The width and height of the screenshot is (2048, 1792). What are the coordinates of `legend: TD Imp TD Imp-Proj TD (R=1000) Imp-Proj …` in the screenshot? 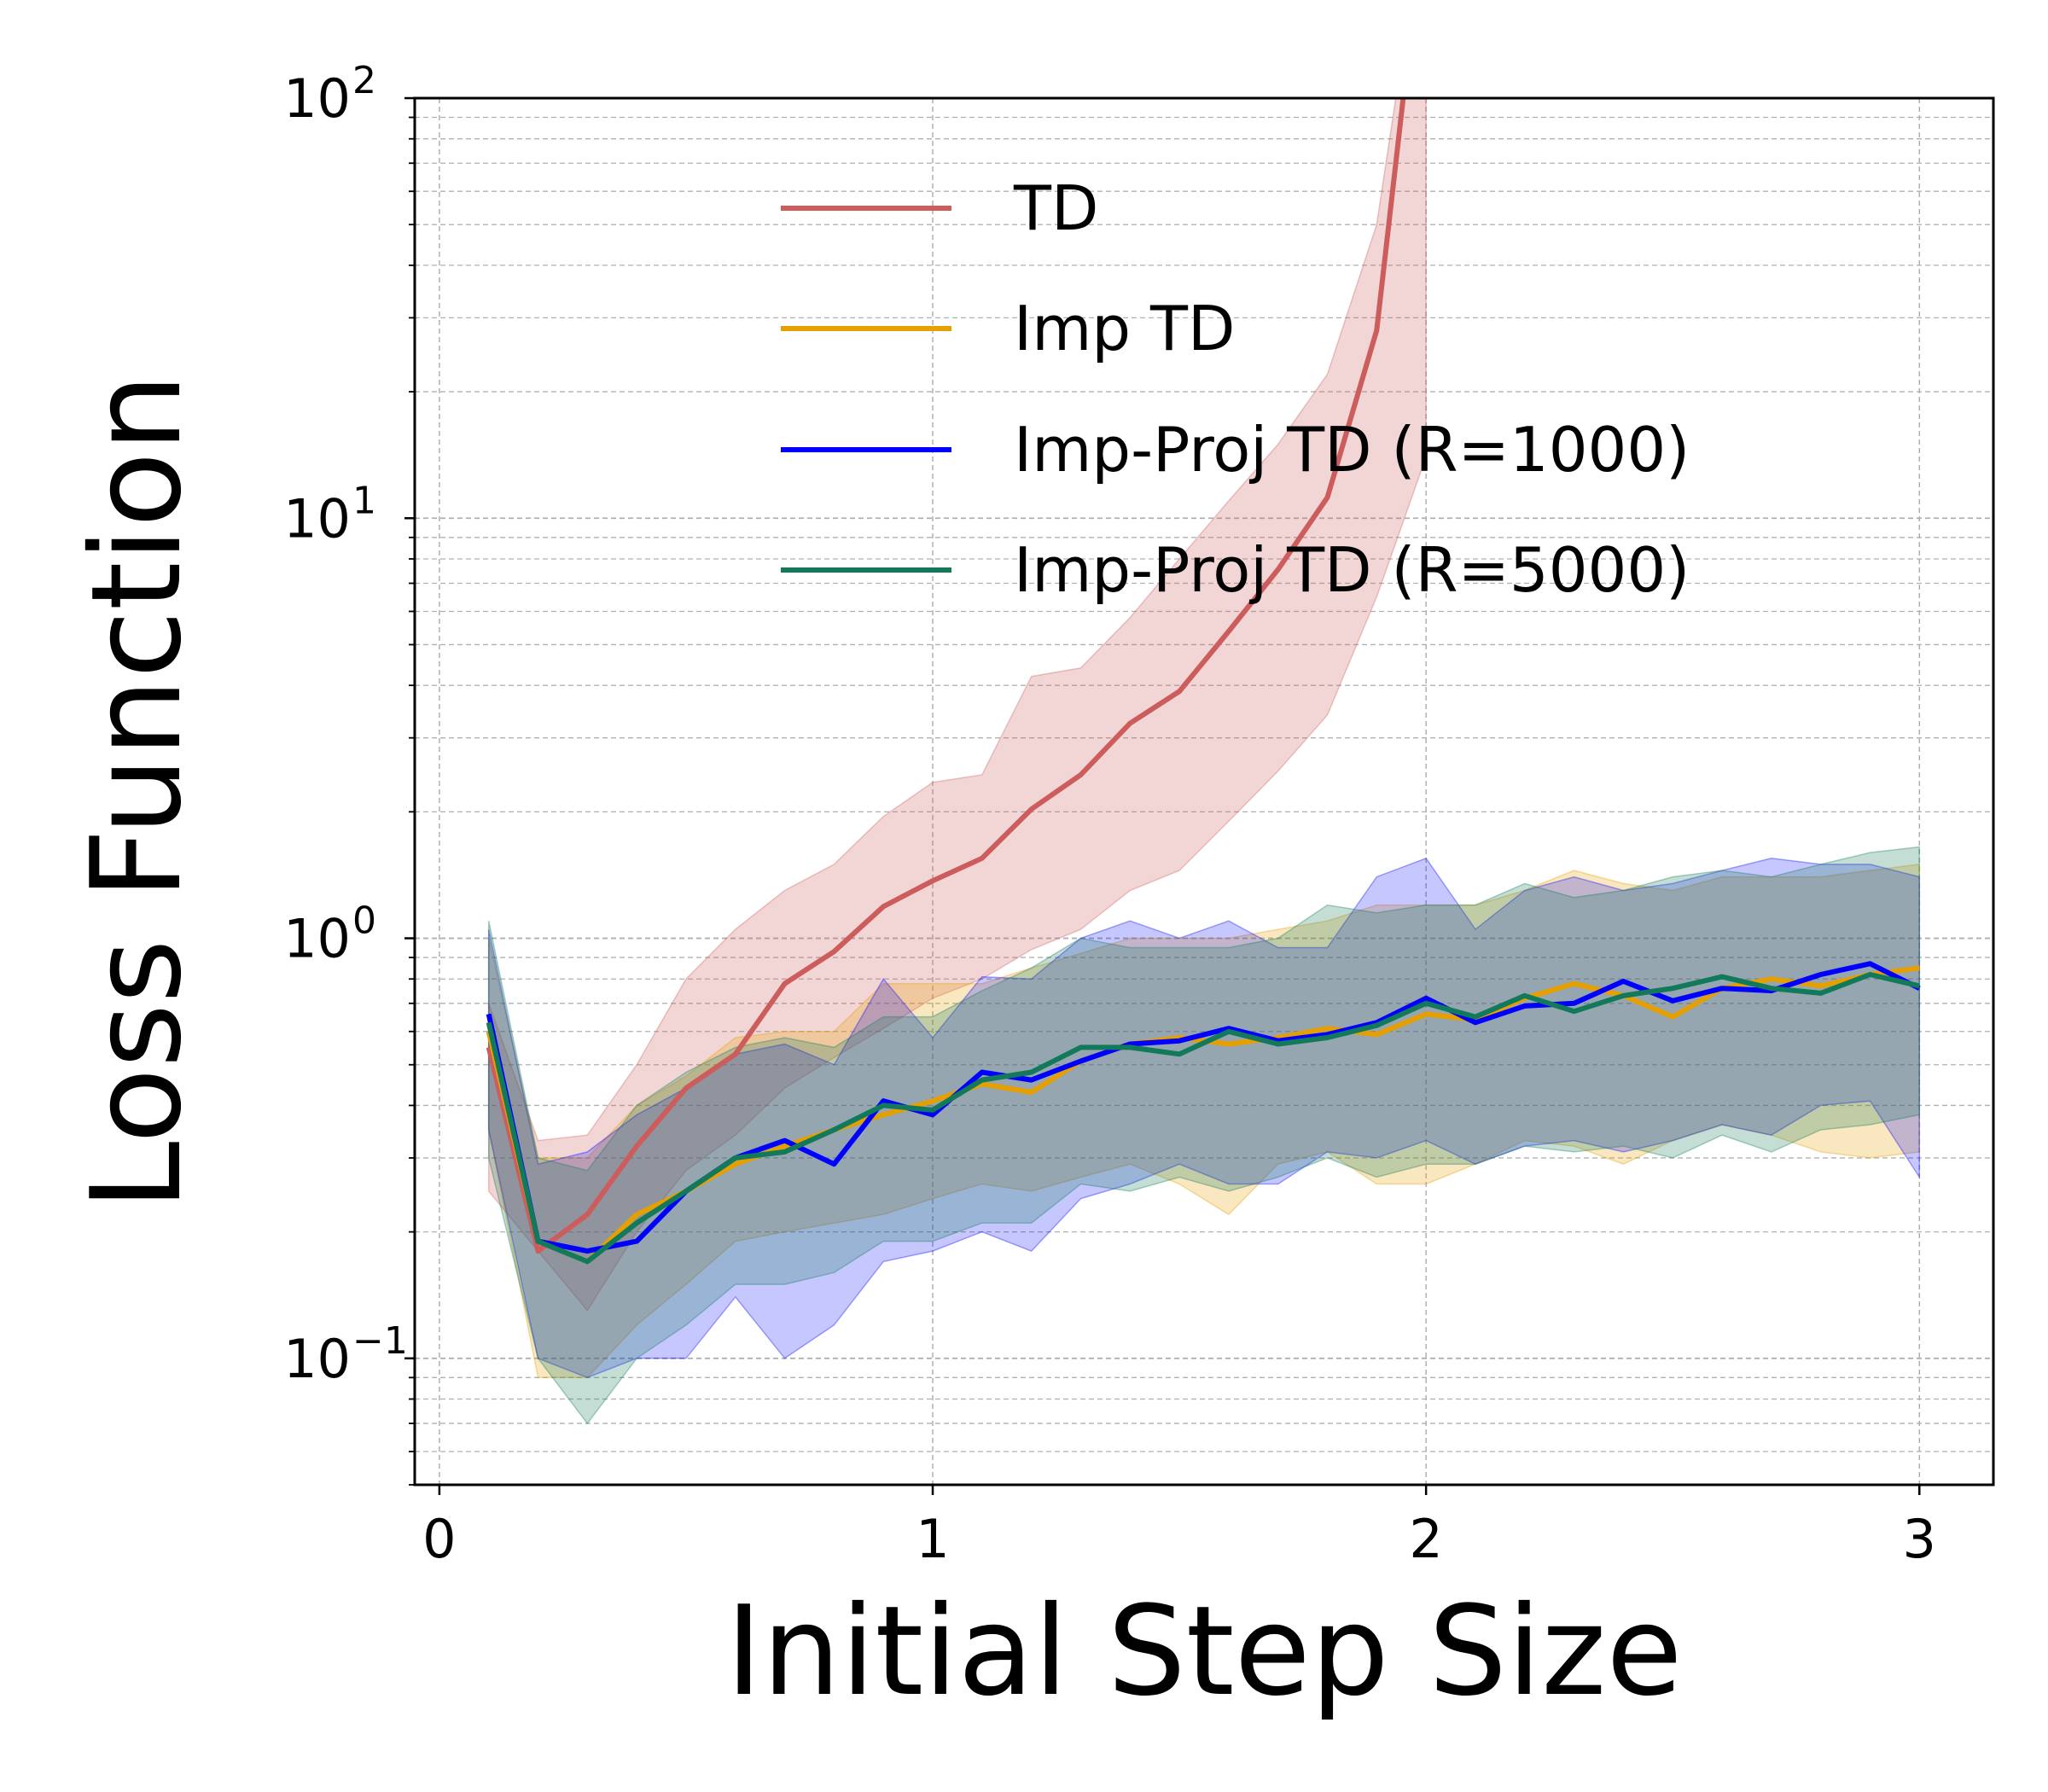 It's located at (1235, 389).